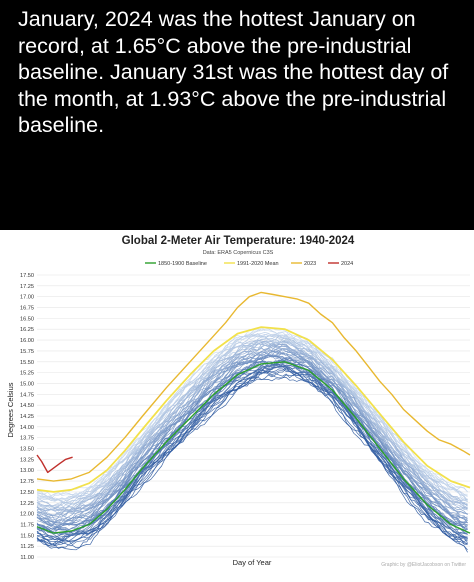 The height and width of the screenshot is (582, 474). What do you see at coordinates (27, 363) in the screenshot?
I see `y-tick-label: 15.50` at bounding box center [27, 363].